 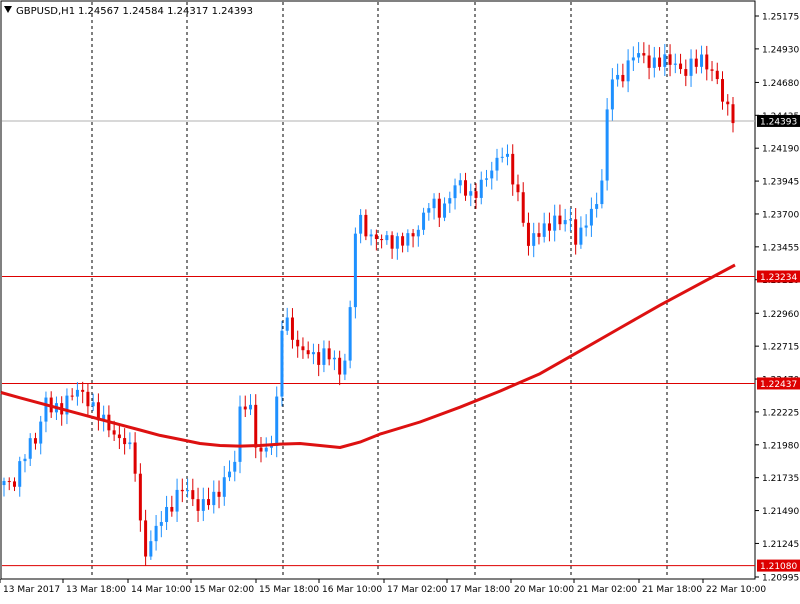 I want to click on time-tick-label: 15 Mar 02:00, so click(x=224, y=590).